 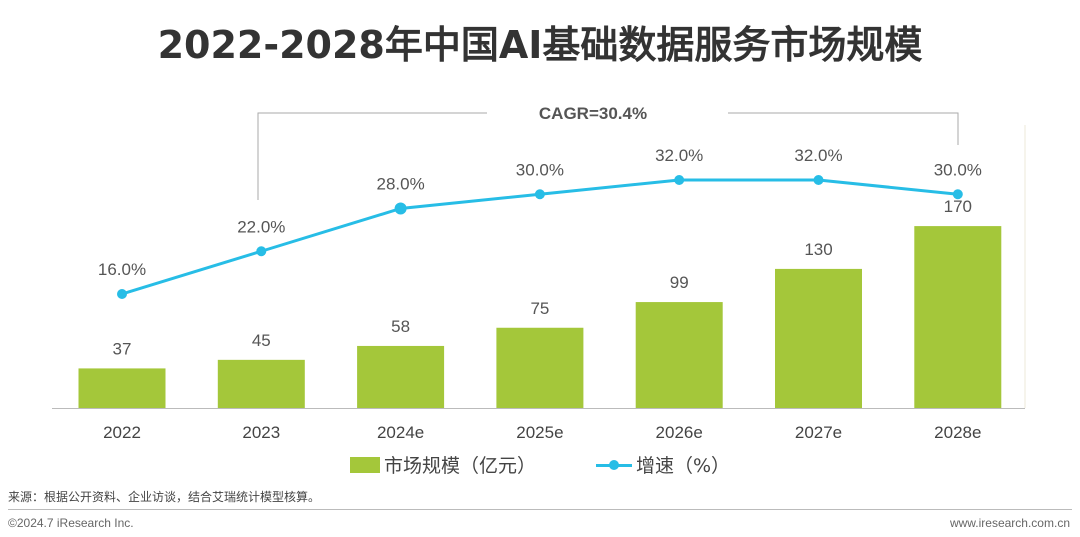 I want to click on bar-value-label: 99, so click(x=679, y=282).